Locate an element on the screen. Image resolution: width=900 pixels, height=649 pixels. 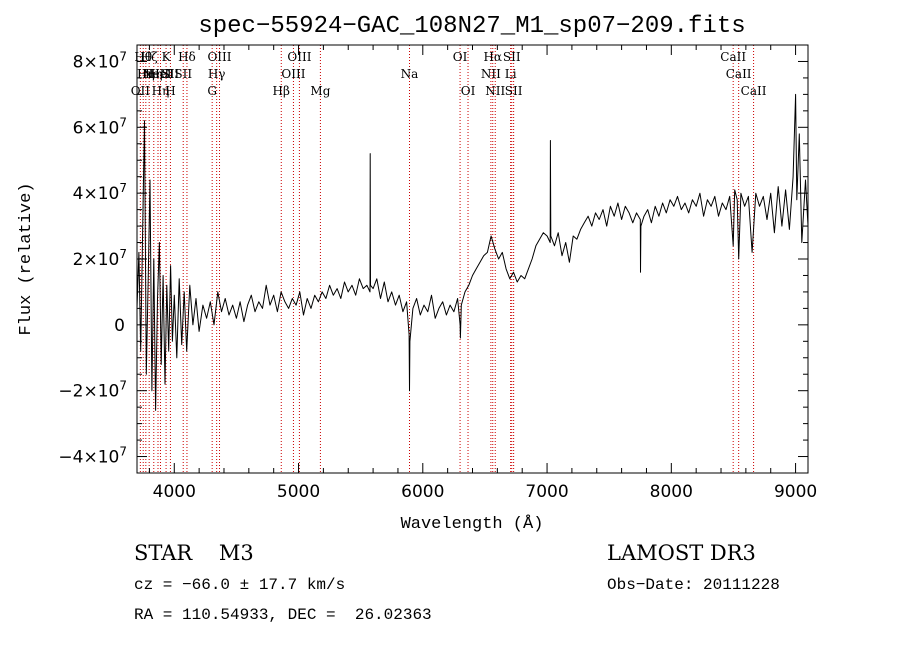
line-marker-label: K is located at coordinates (167, 57).